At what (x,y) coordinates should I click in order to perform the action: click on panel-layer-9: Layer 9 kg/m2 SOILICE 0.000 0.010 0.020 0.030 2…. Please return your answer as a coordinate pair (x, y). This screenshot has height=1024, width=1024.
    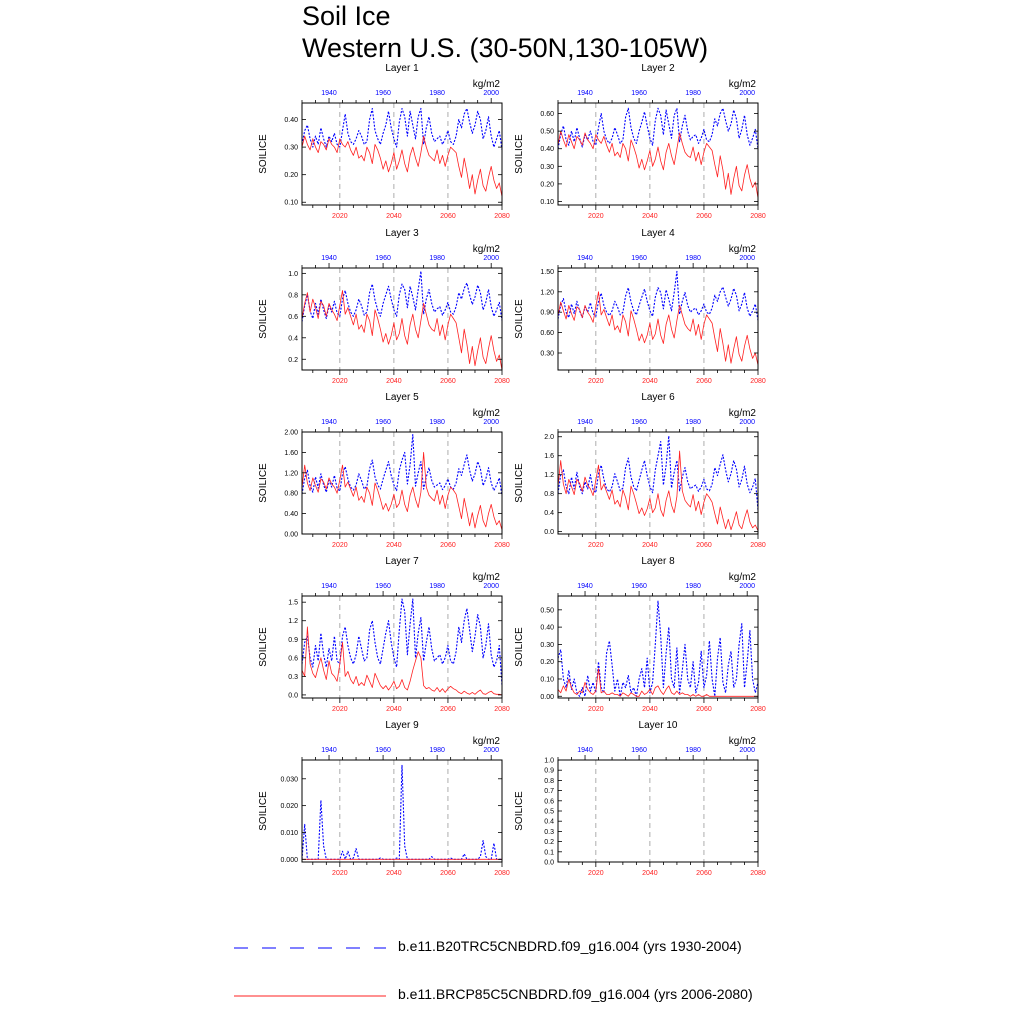
    Looking at the image, I should click on (384, 798).